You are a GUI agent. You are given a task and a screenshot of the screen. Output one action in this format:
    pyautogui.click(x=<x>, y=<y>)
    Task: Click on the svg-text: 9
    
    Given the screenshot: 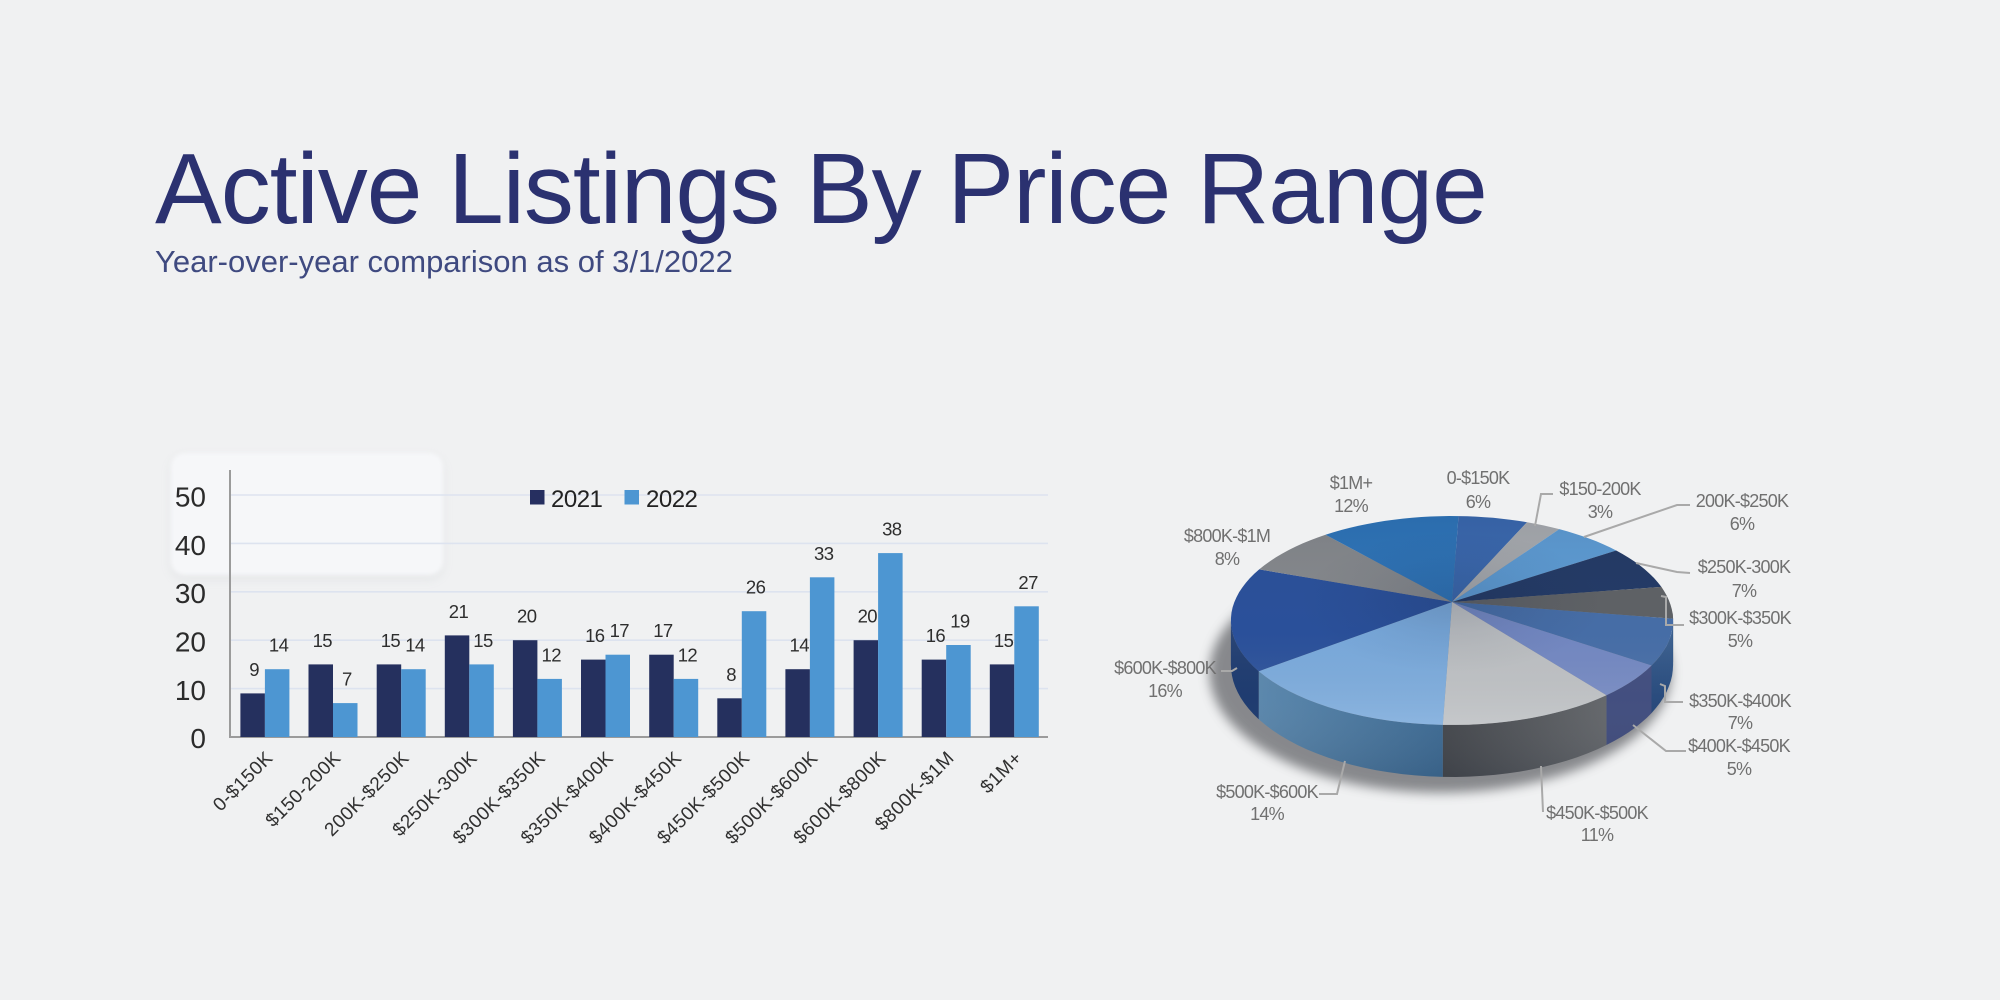 What is the action you would take?
    pyautogui.click(x=254, y=669)
    